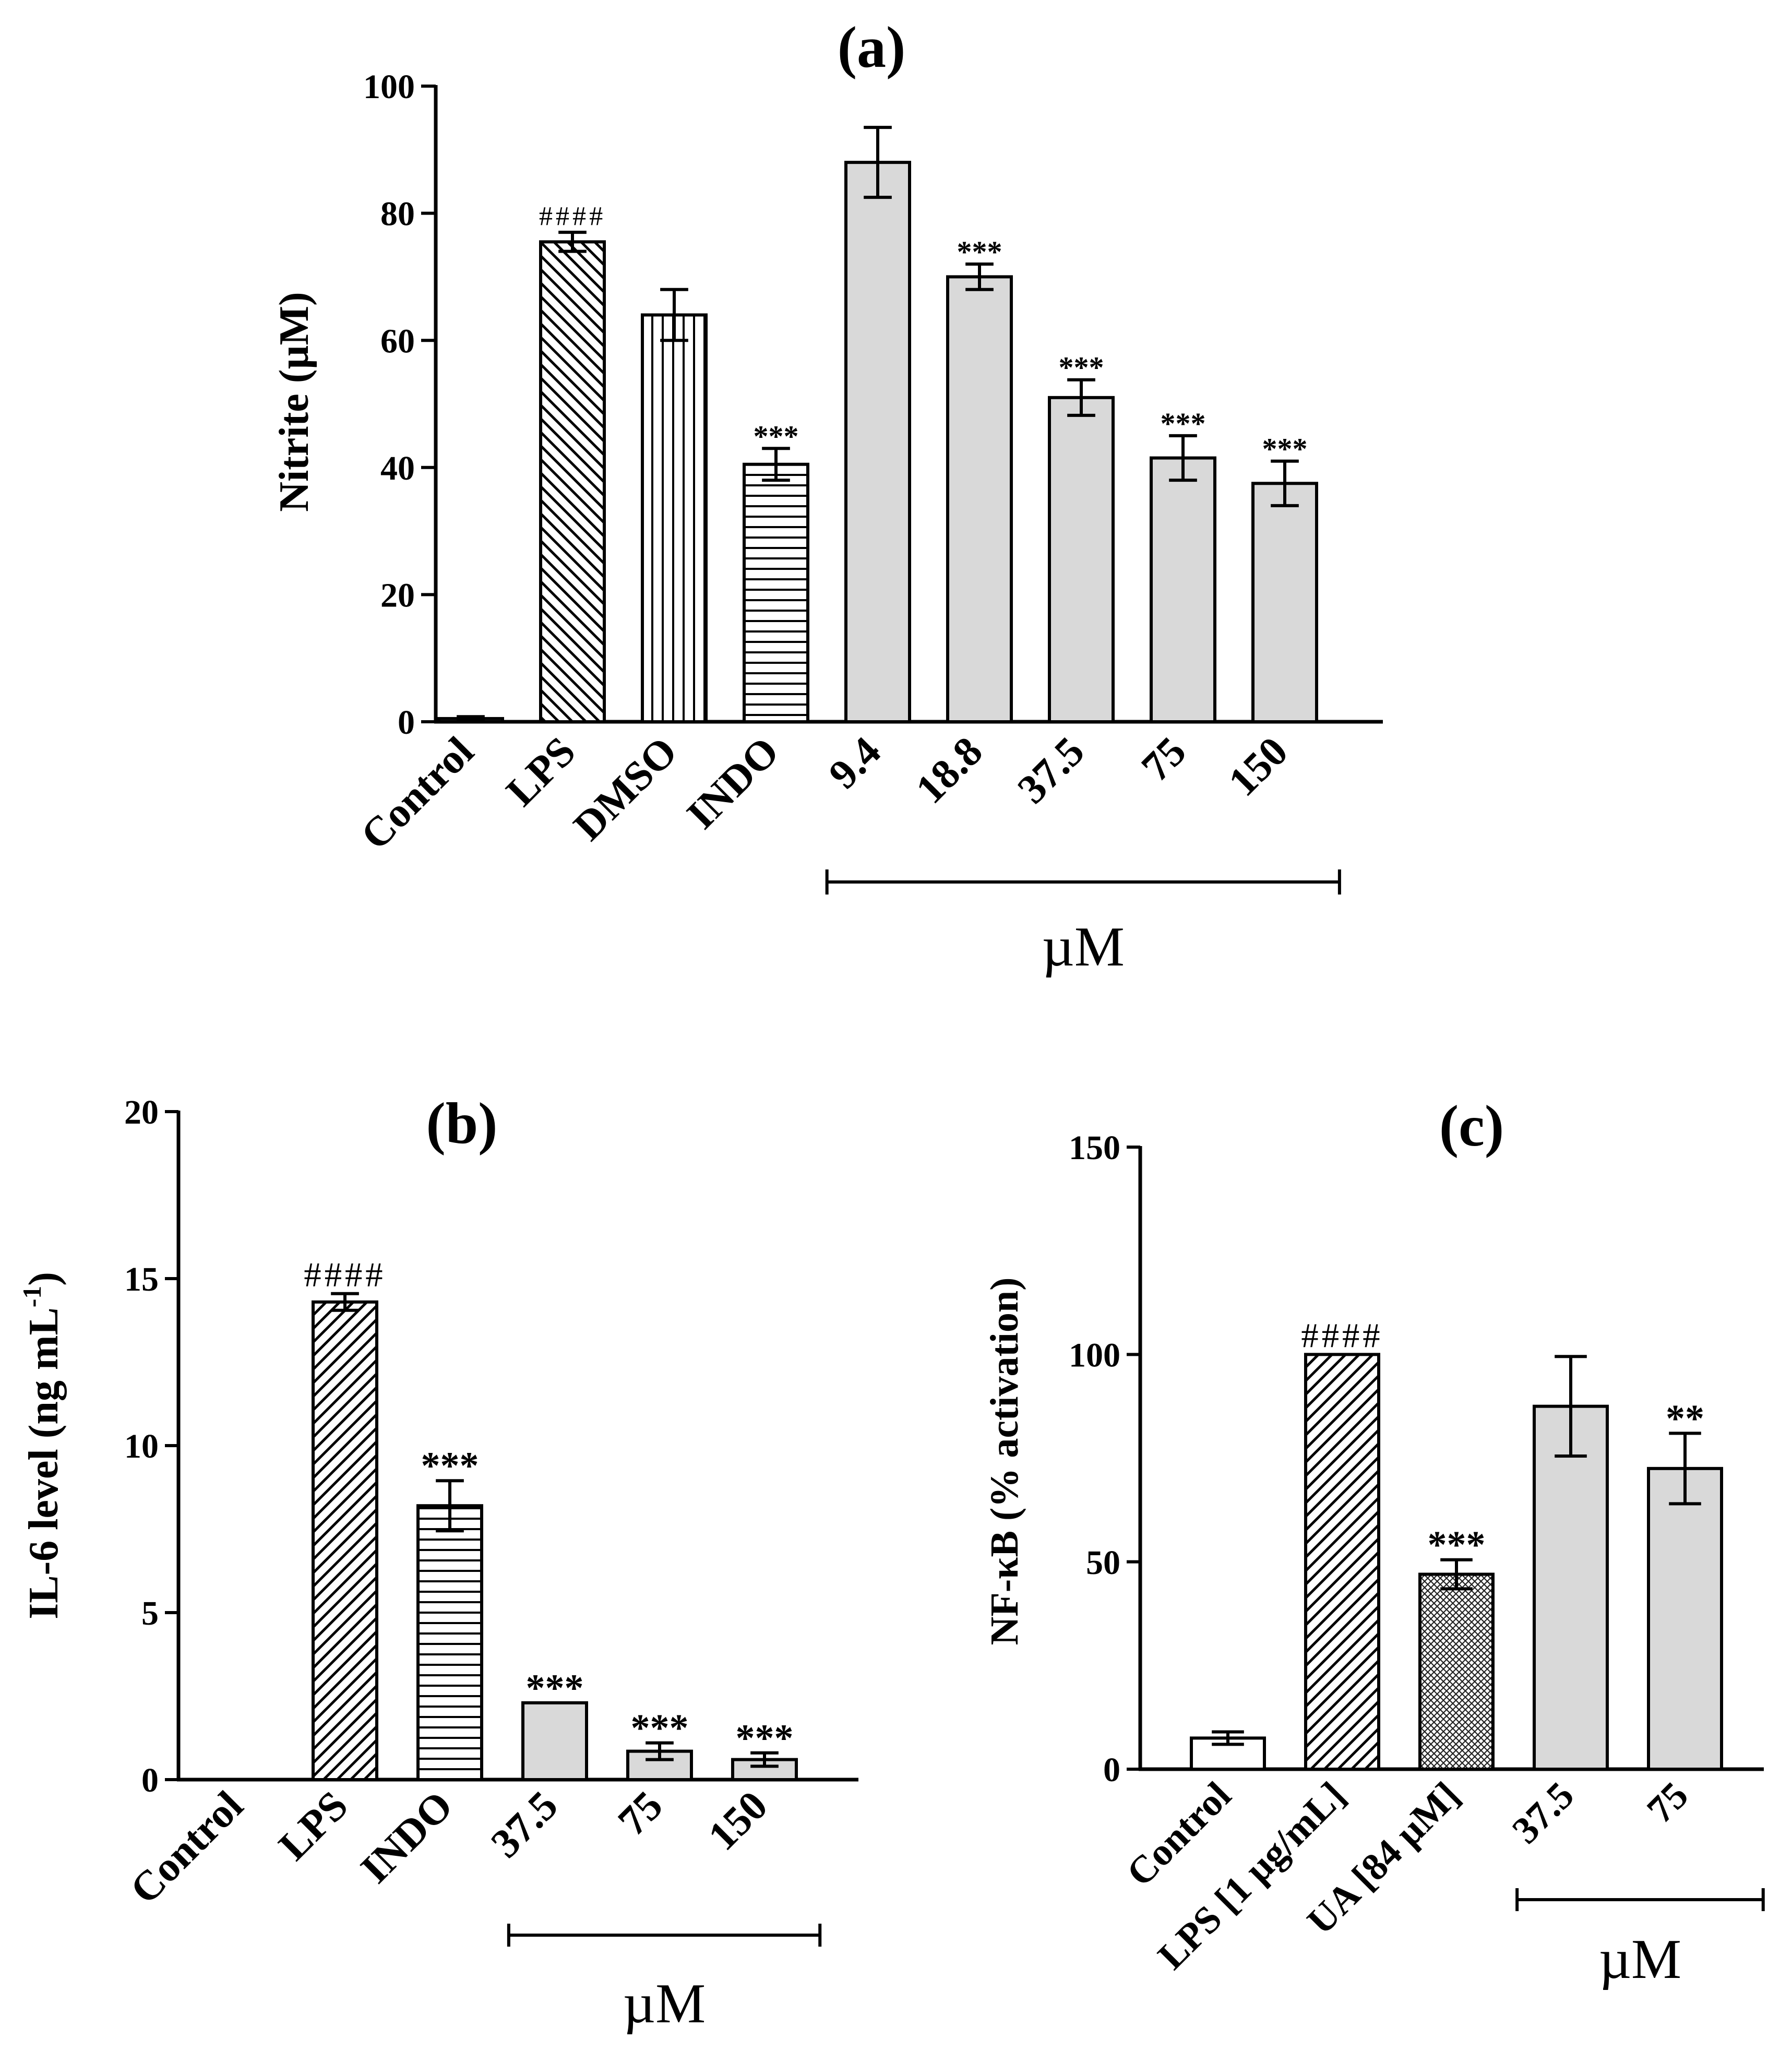 Image resolution: width=1792 pixels, height=2051 pixels. Describe the element at coordinates (462, 1123) in the screenshot. I see `chart-title: (b)` at that location.